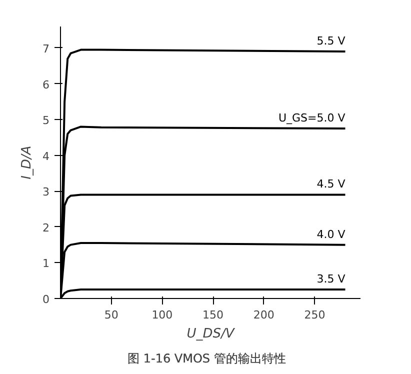  Describe the element at coordinates (46, 85) in the screenshot. I see `y-tick-label: 6` at that location.